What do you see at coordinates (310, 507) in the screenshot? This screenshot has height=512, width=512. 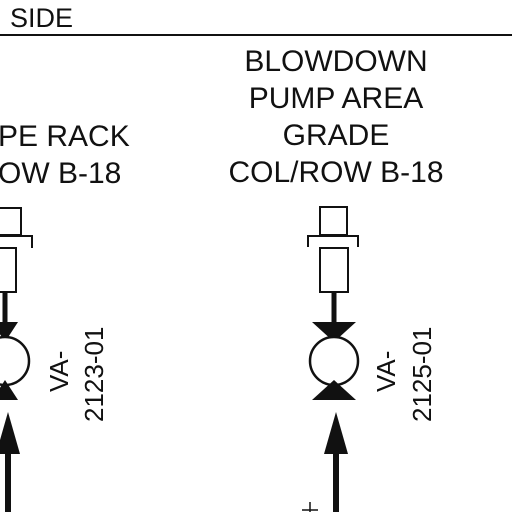 I see `tick-mark` at bounding box center [310, 507].